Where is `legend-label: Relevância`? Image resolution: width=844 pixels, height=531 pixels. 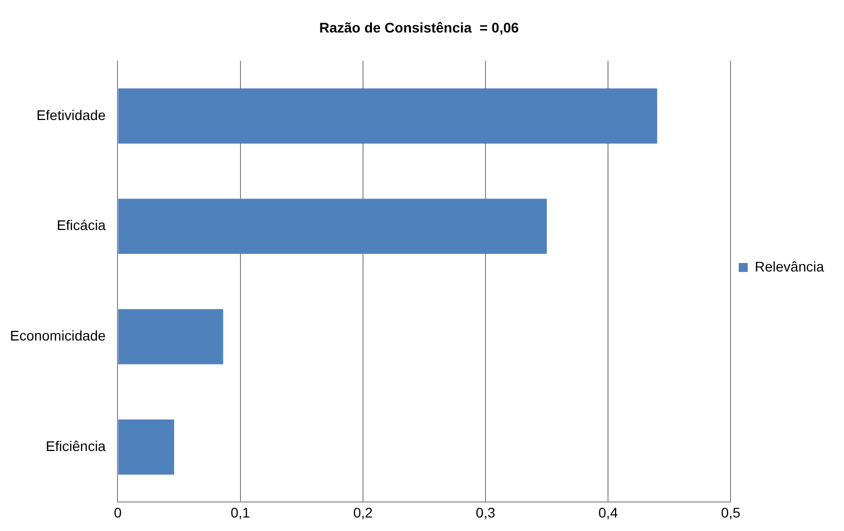 legend-label: Relevância is located at coordinates (789, 266).